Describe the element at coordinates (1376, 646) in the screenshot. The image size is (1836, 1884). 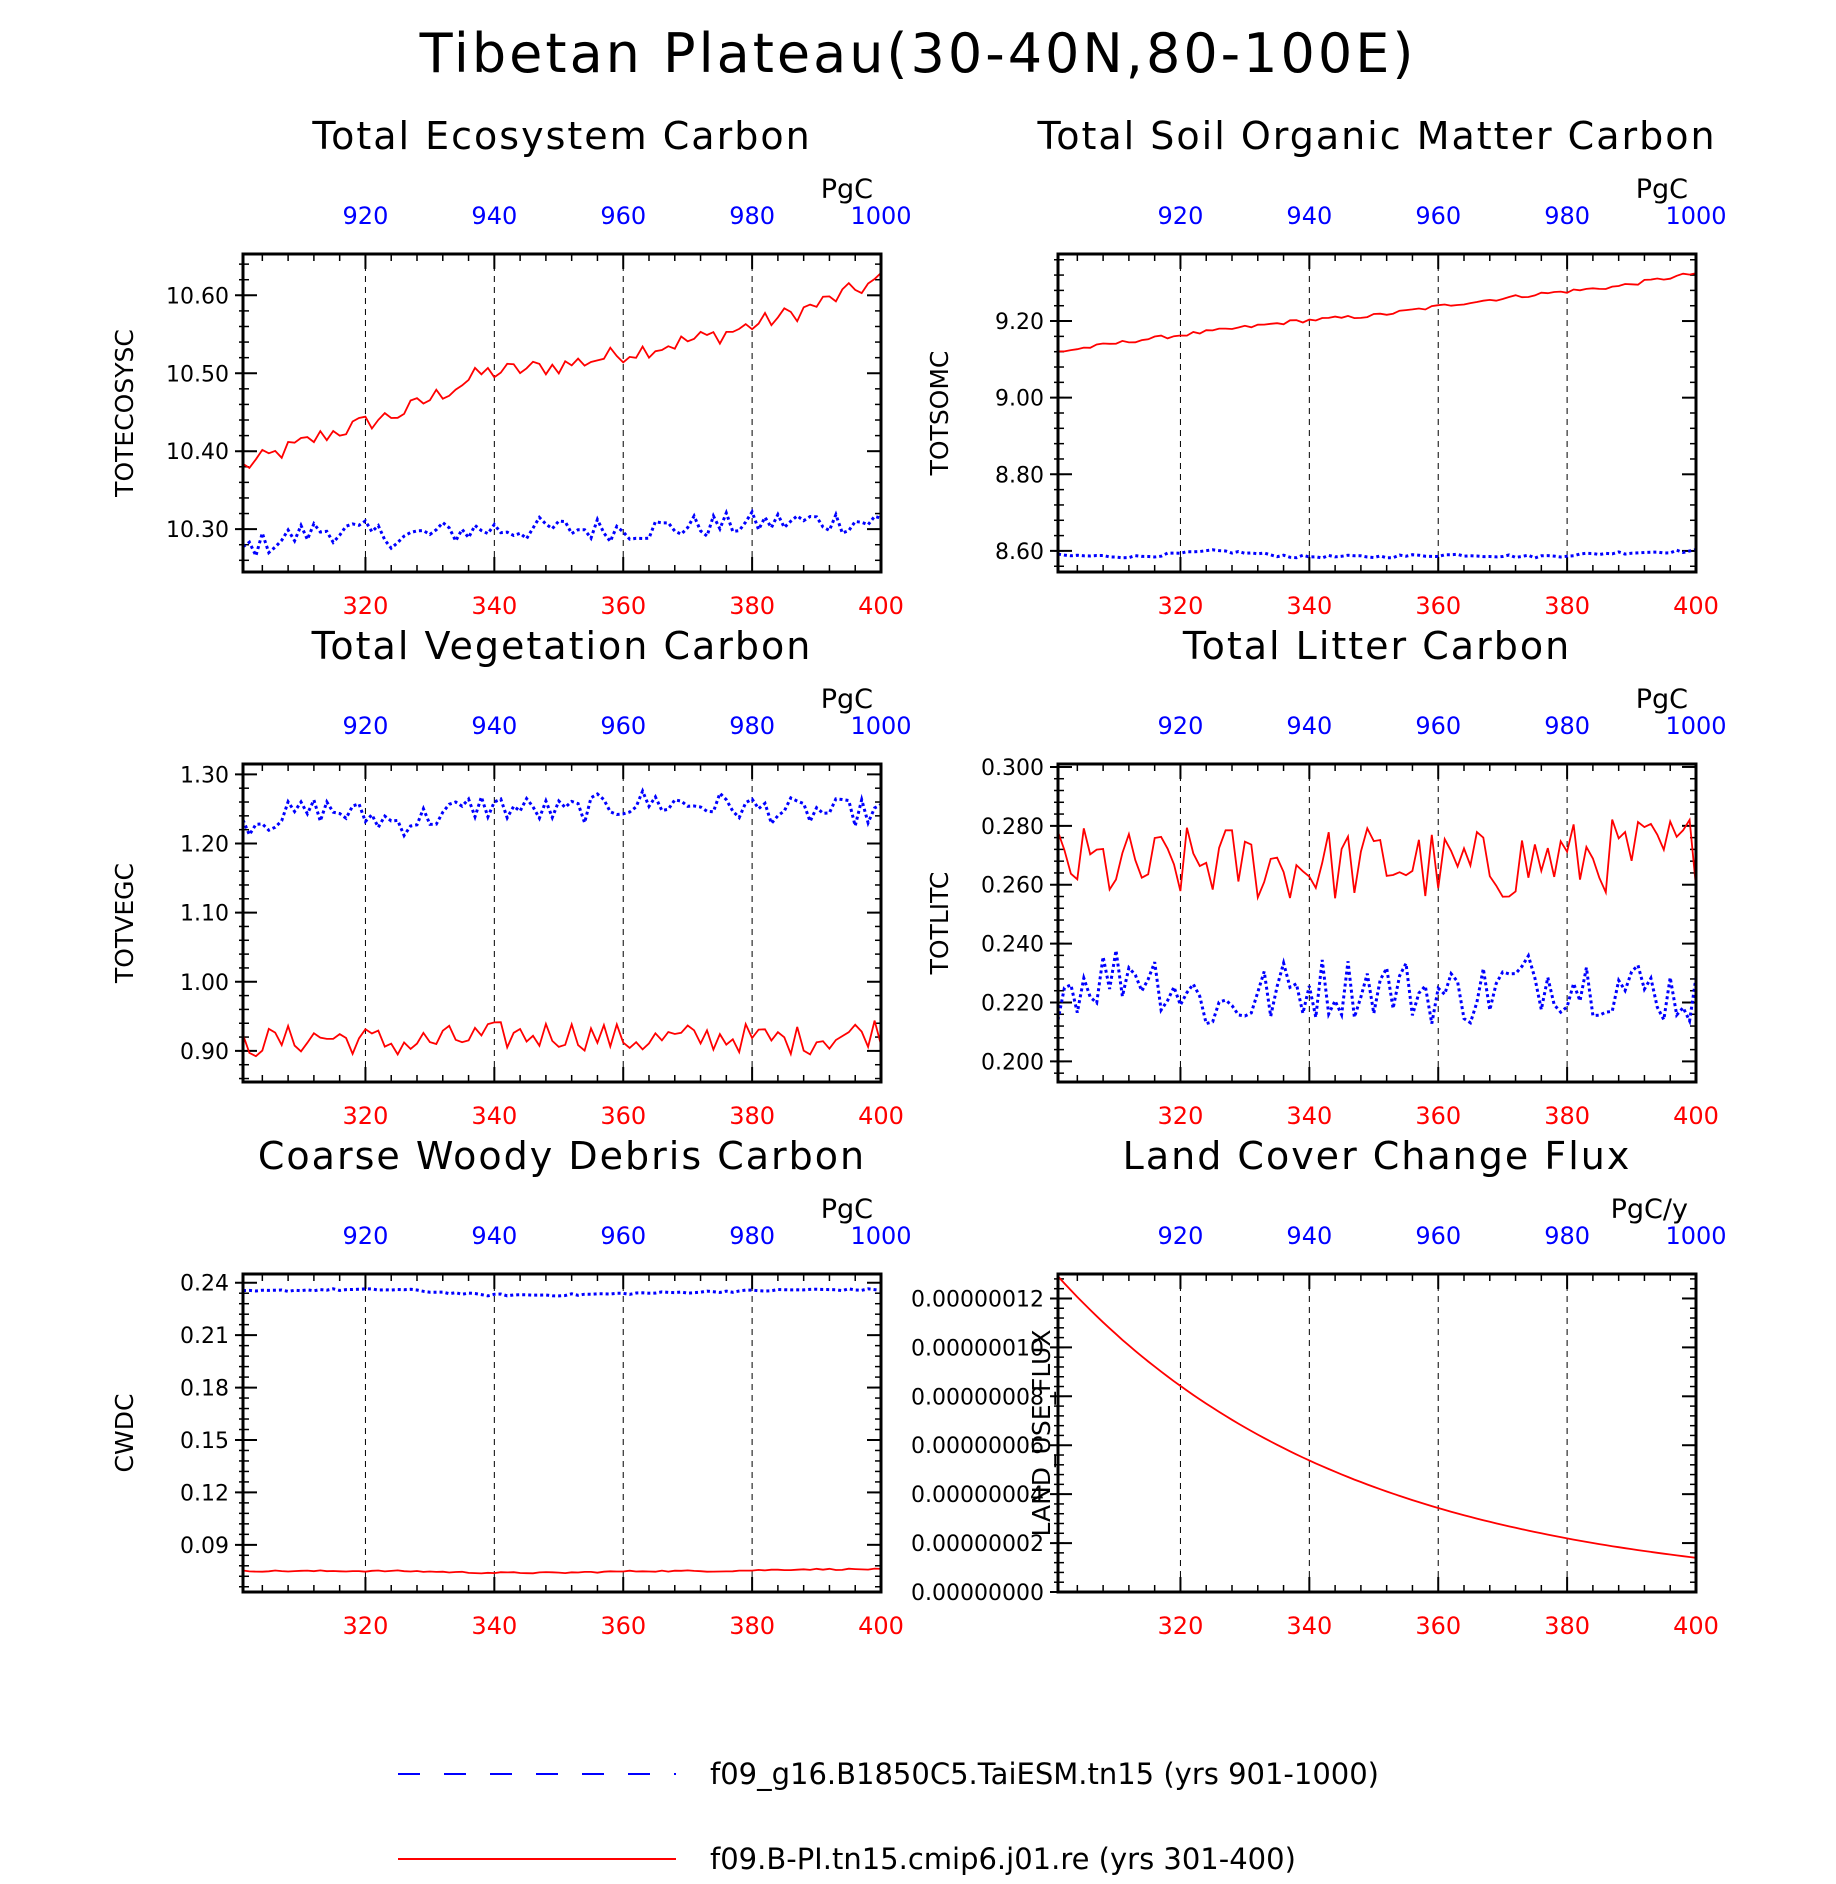
I see `panel-title: Total Litter Carbon` at that location.